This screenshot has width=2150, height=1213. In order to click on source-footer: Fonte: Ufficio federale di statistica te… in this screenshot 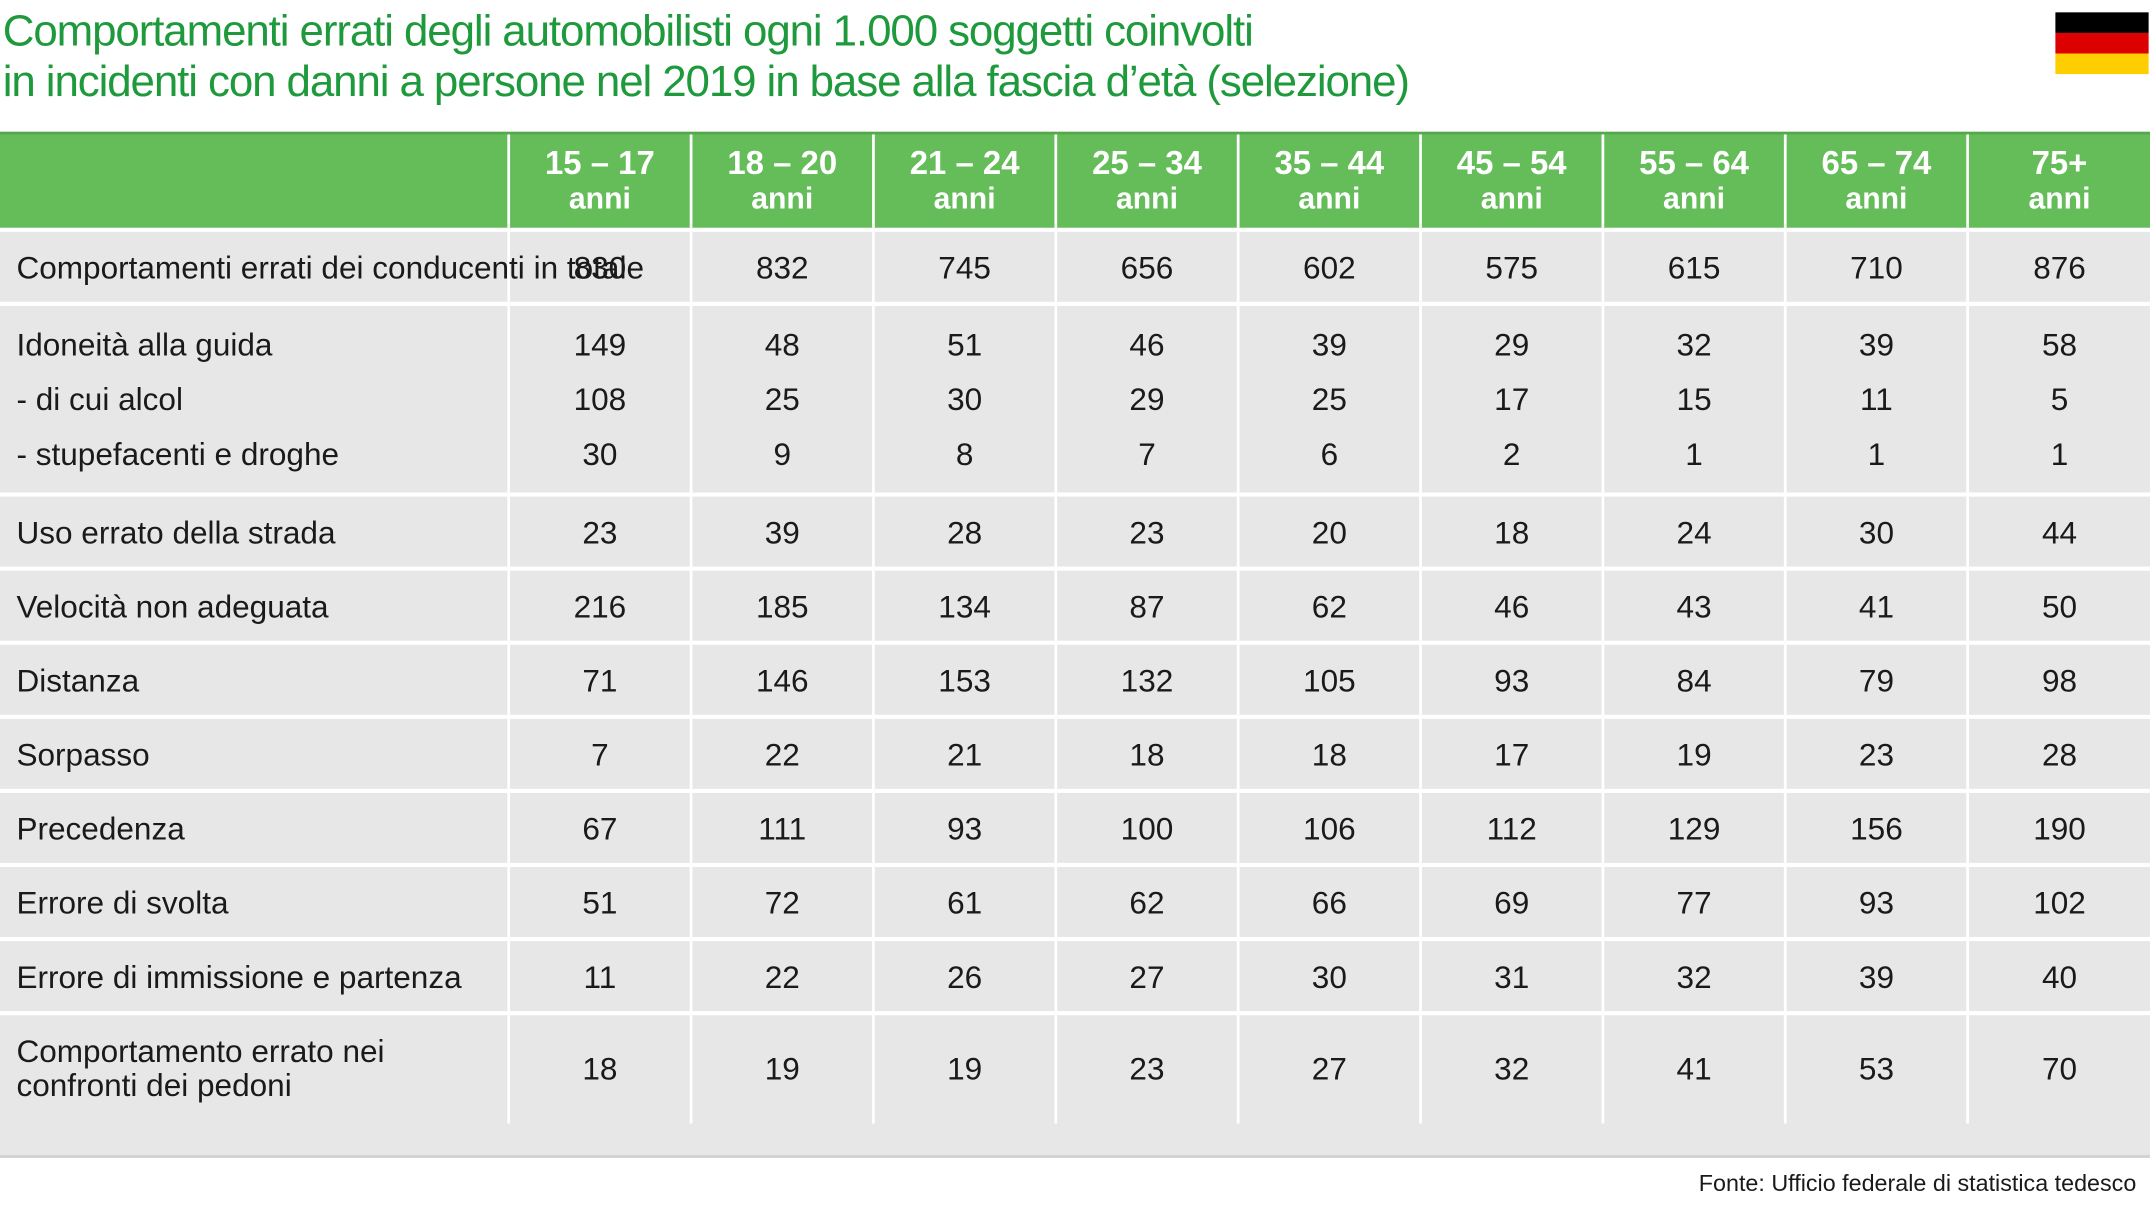, I will do `click(1075, 1184)`.